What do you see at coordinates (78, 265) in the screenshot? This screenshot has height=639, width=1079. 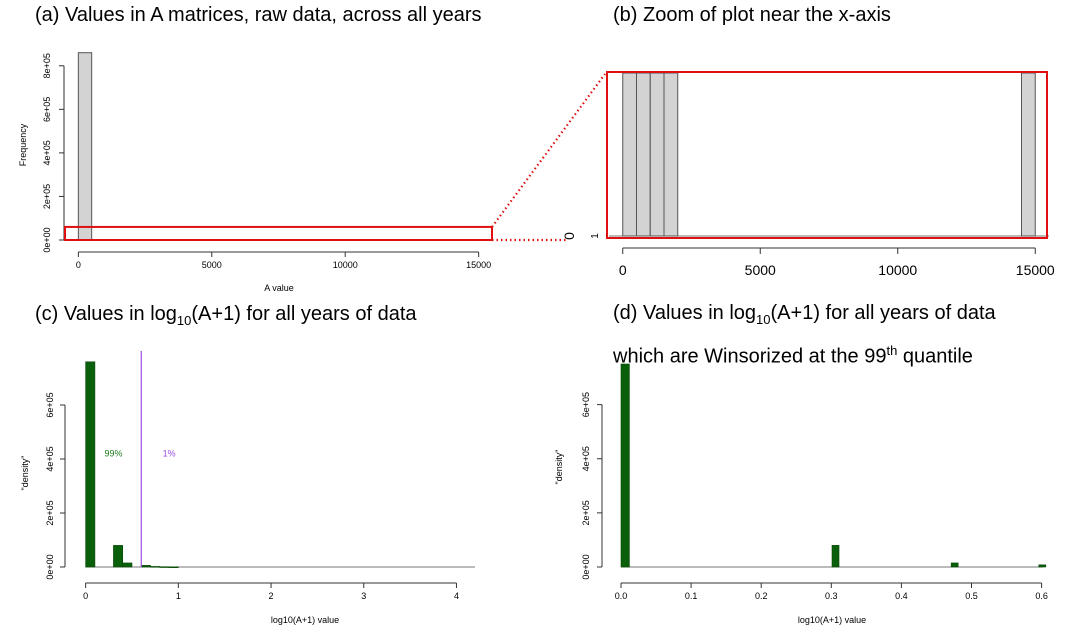 I see `a-x-tick-label: 0` at bounding box center [78, 265].